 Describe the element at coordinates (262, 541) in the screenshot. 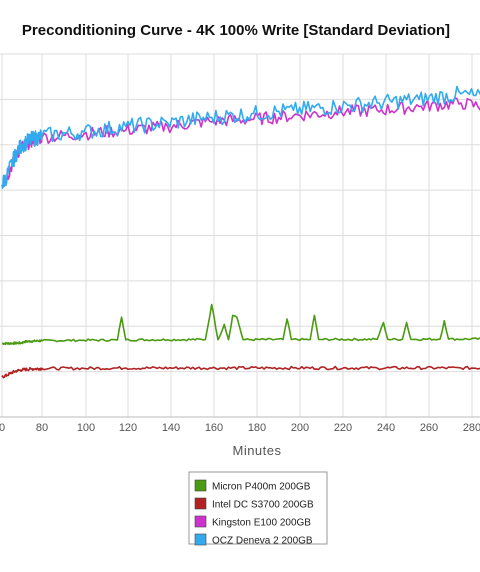

I see `legend-label: OCZ Deneva 2 200GB` at that location.